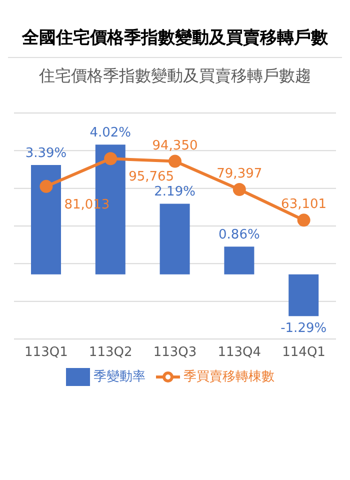 Image resolution: width=350 pixels, height=480 pixels. I want to click on x-tick-label: 113Q1, so click(46, 352).